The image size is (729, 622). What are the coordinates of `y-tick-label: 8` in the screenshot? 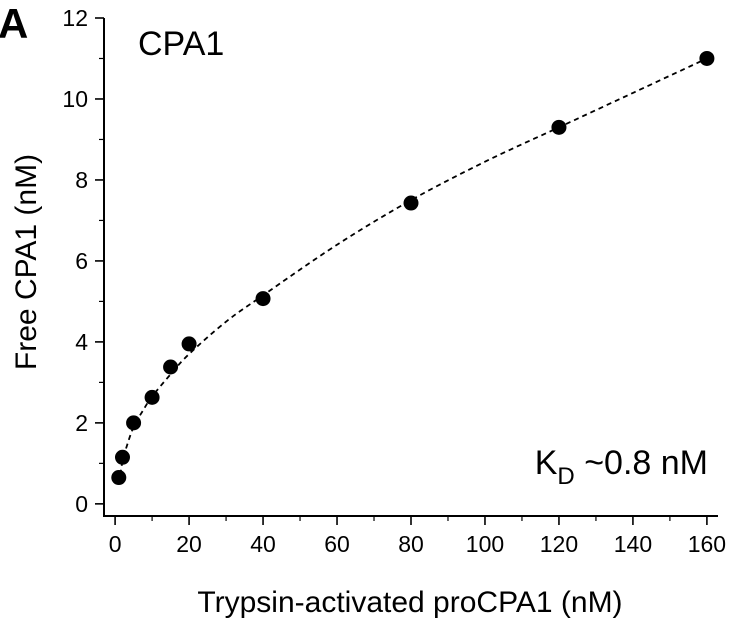 It's located at (81, 180).